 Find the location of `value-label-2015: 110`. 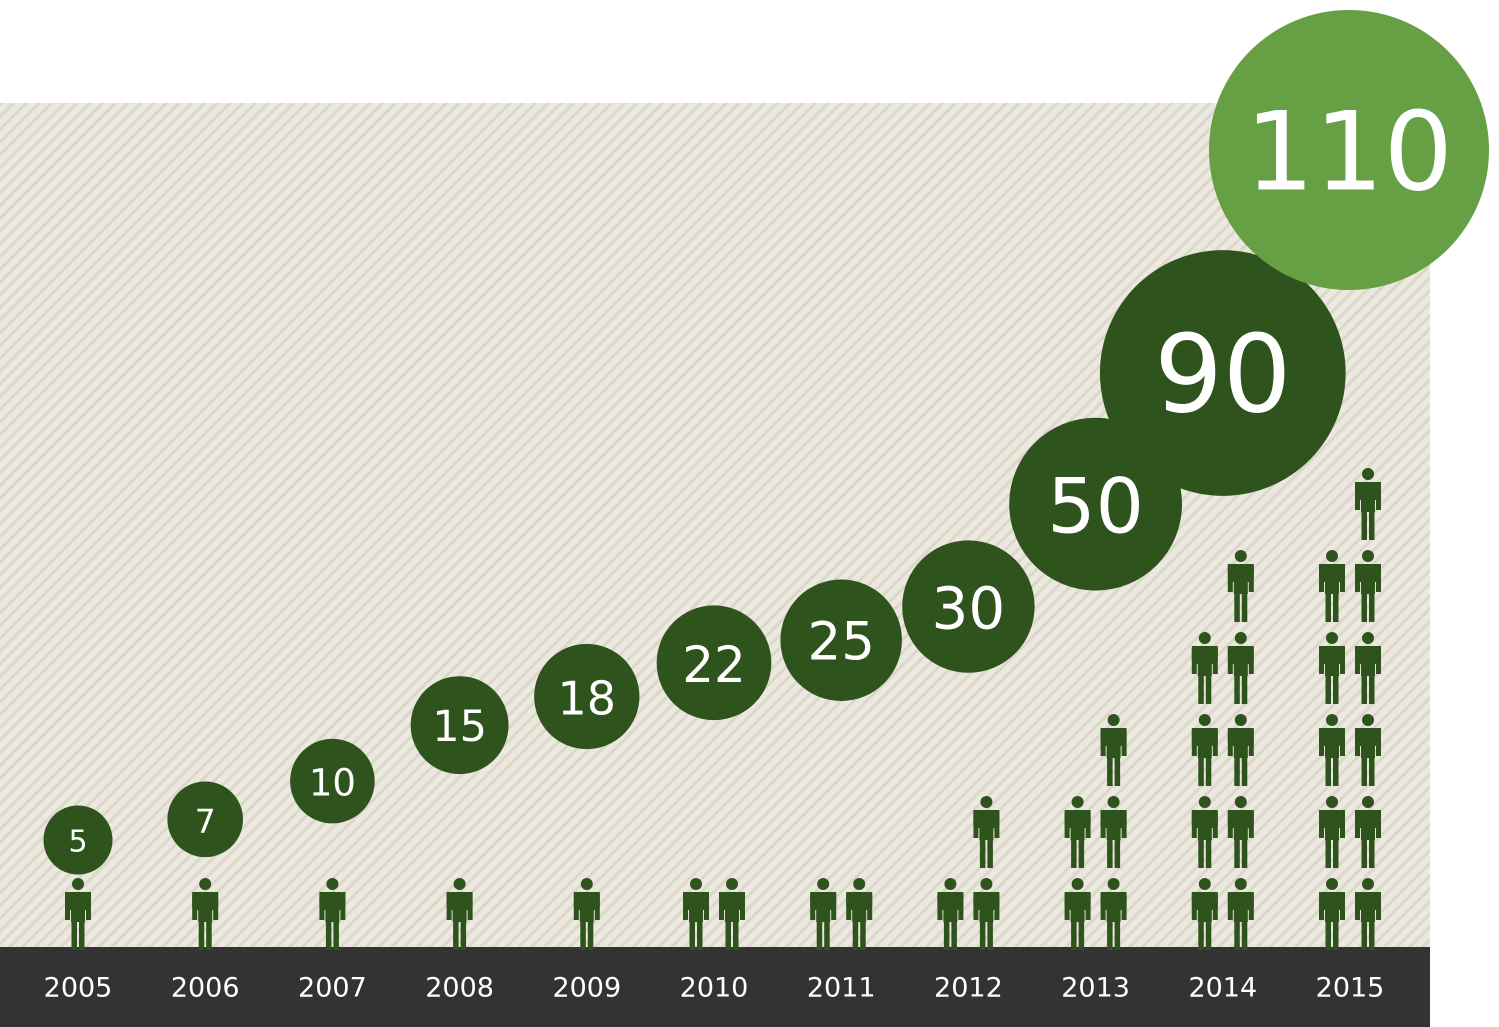

value-label-2015: 110 is located at coordinates (1349, 152).